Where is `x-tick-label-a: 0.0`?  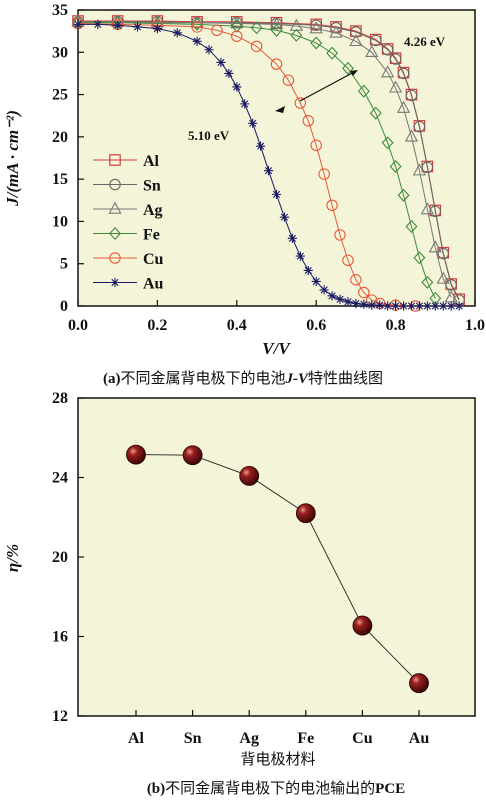
x-tick-label-a: 0.0 is located at coordinates (78, 325).